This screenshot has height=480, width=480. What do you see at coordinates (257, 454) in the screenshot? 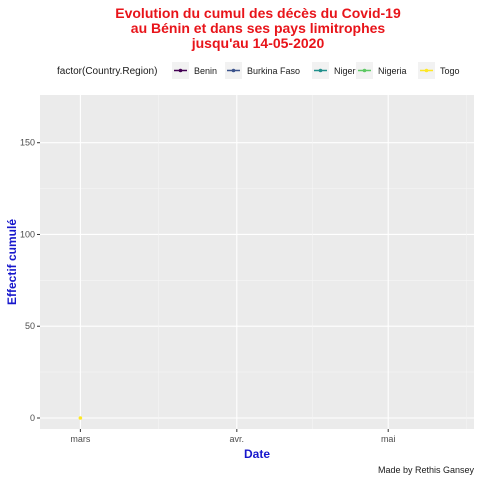
I see `x-axis-title: Date` at bounding box center [257, 454].